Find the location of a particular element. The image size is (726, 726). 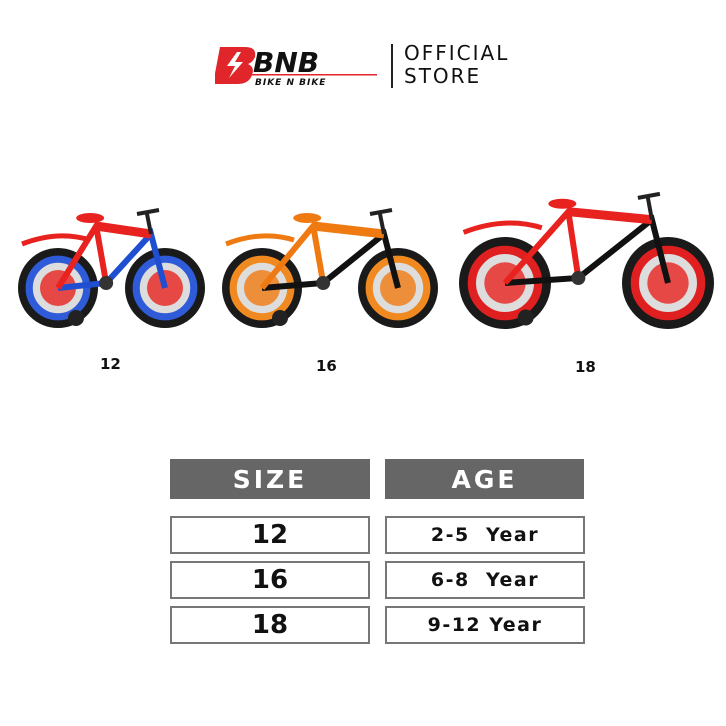

size-cell: 12 is located at coordinates (270, 535).